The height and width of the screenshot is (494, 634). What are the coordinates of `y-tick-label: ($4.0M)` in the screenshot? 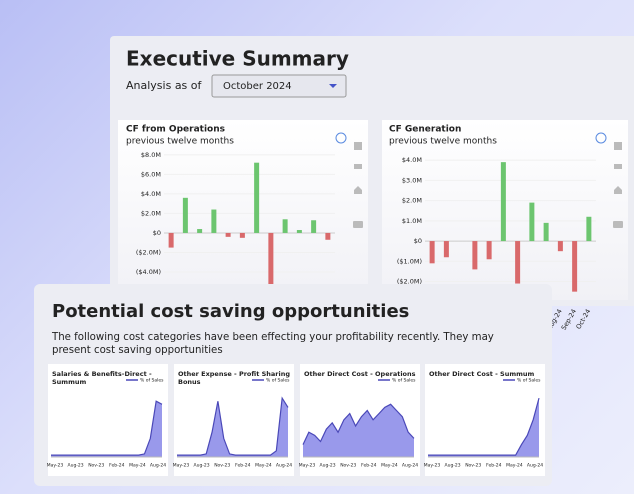 It's located at (148, 272).